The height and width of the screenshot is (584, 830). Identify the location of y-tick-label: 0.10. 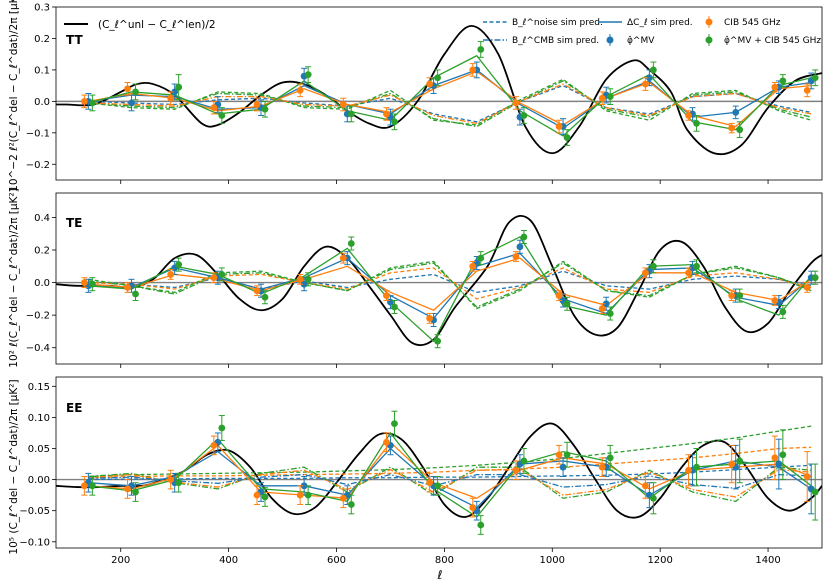
(39, 418).